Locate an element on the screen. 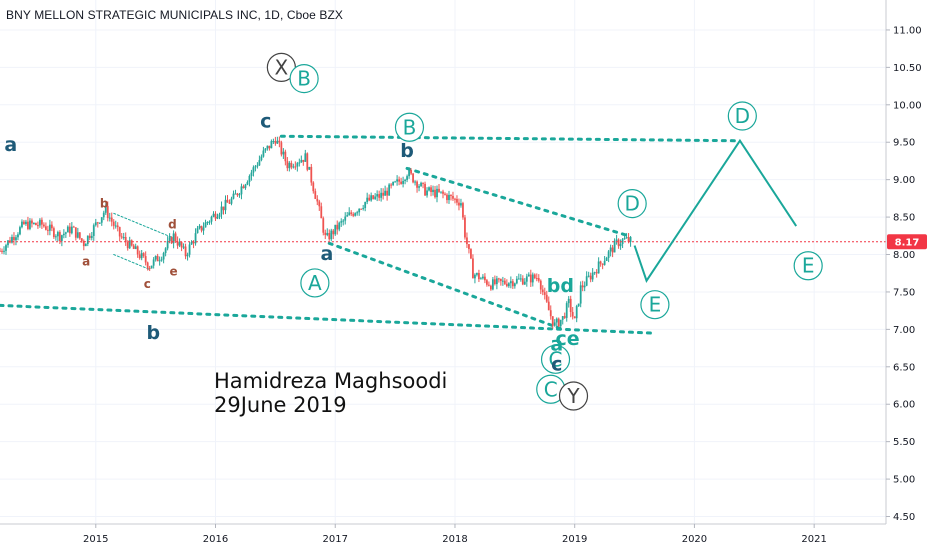  wave-circle-a is located at coordinates (315, 283).